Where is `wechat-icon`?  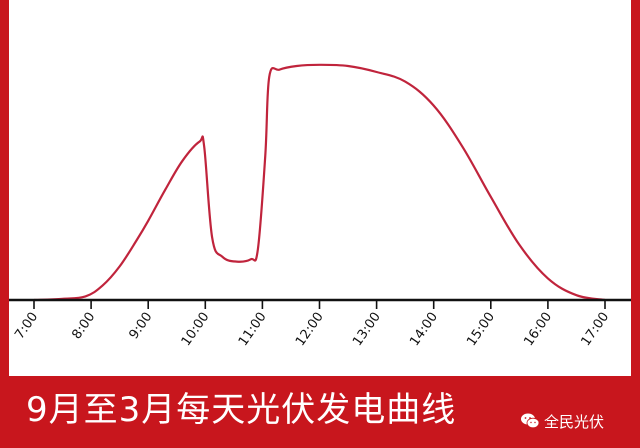 wechat-icon is located at coordinates (530, 421).